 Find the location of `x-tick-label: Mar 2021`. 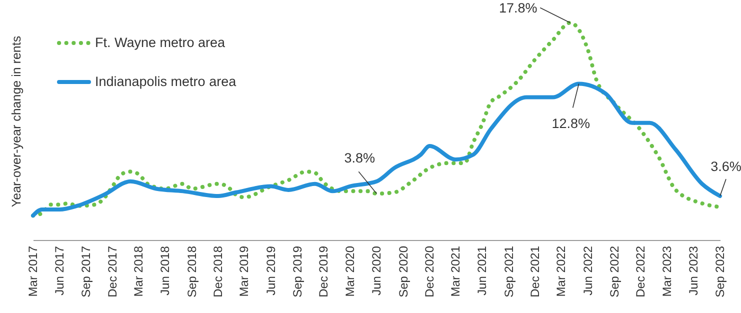

x-tick-label: Mar 2021 is located at coordinates (455, 271).